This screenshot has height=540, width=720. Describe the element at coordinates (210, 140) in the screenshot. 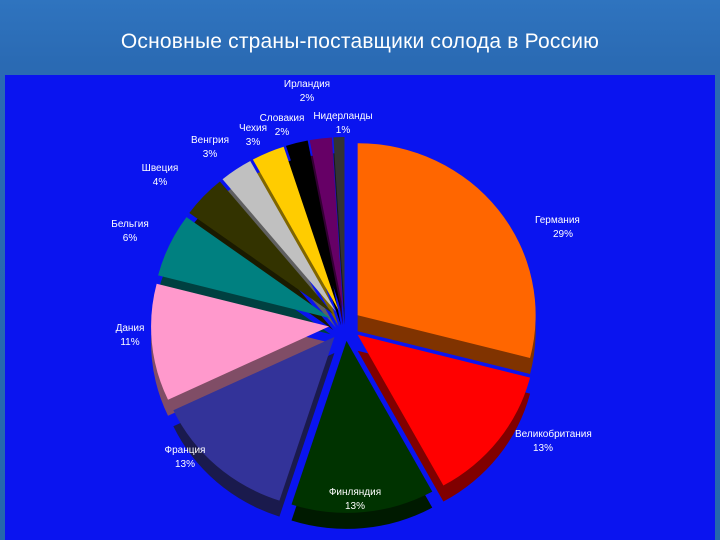

I see `slice-8-label: Венгрия` at that location.